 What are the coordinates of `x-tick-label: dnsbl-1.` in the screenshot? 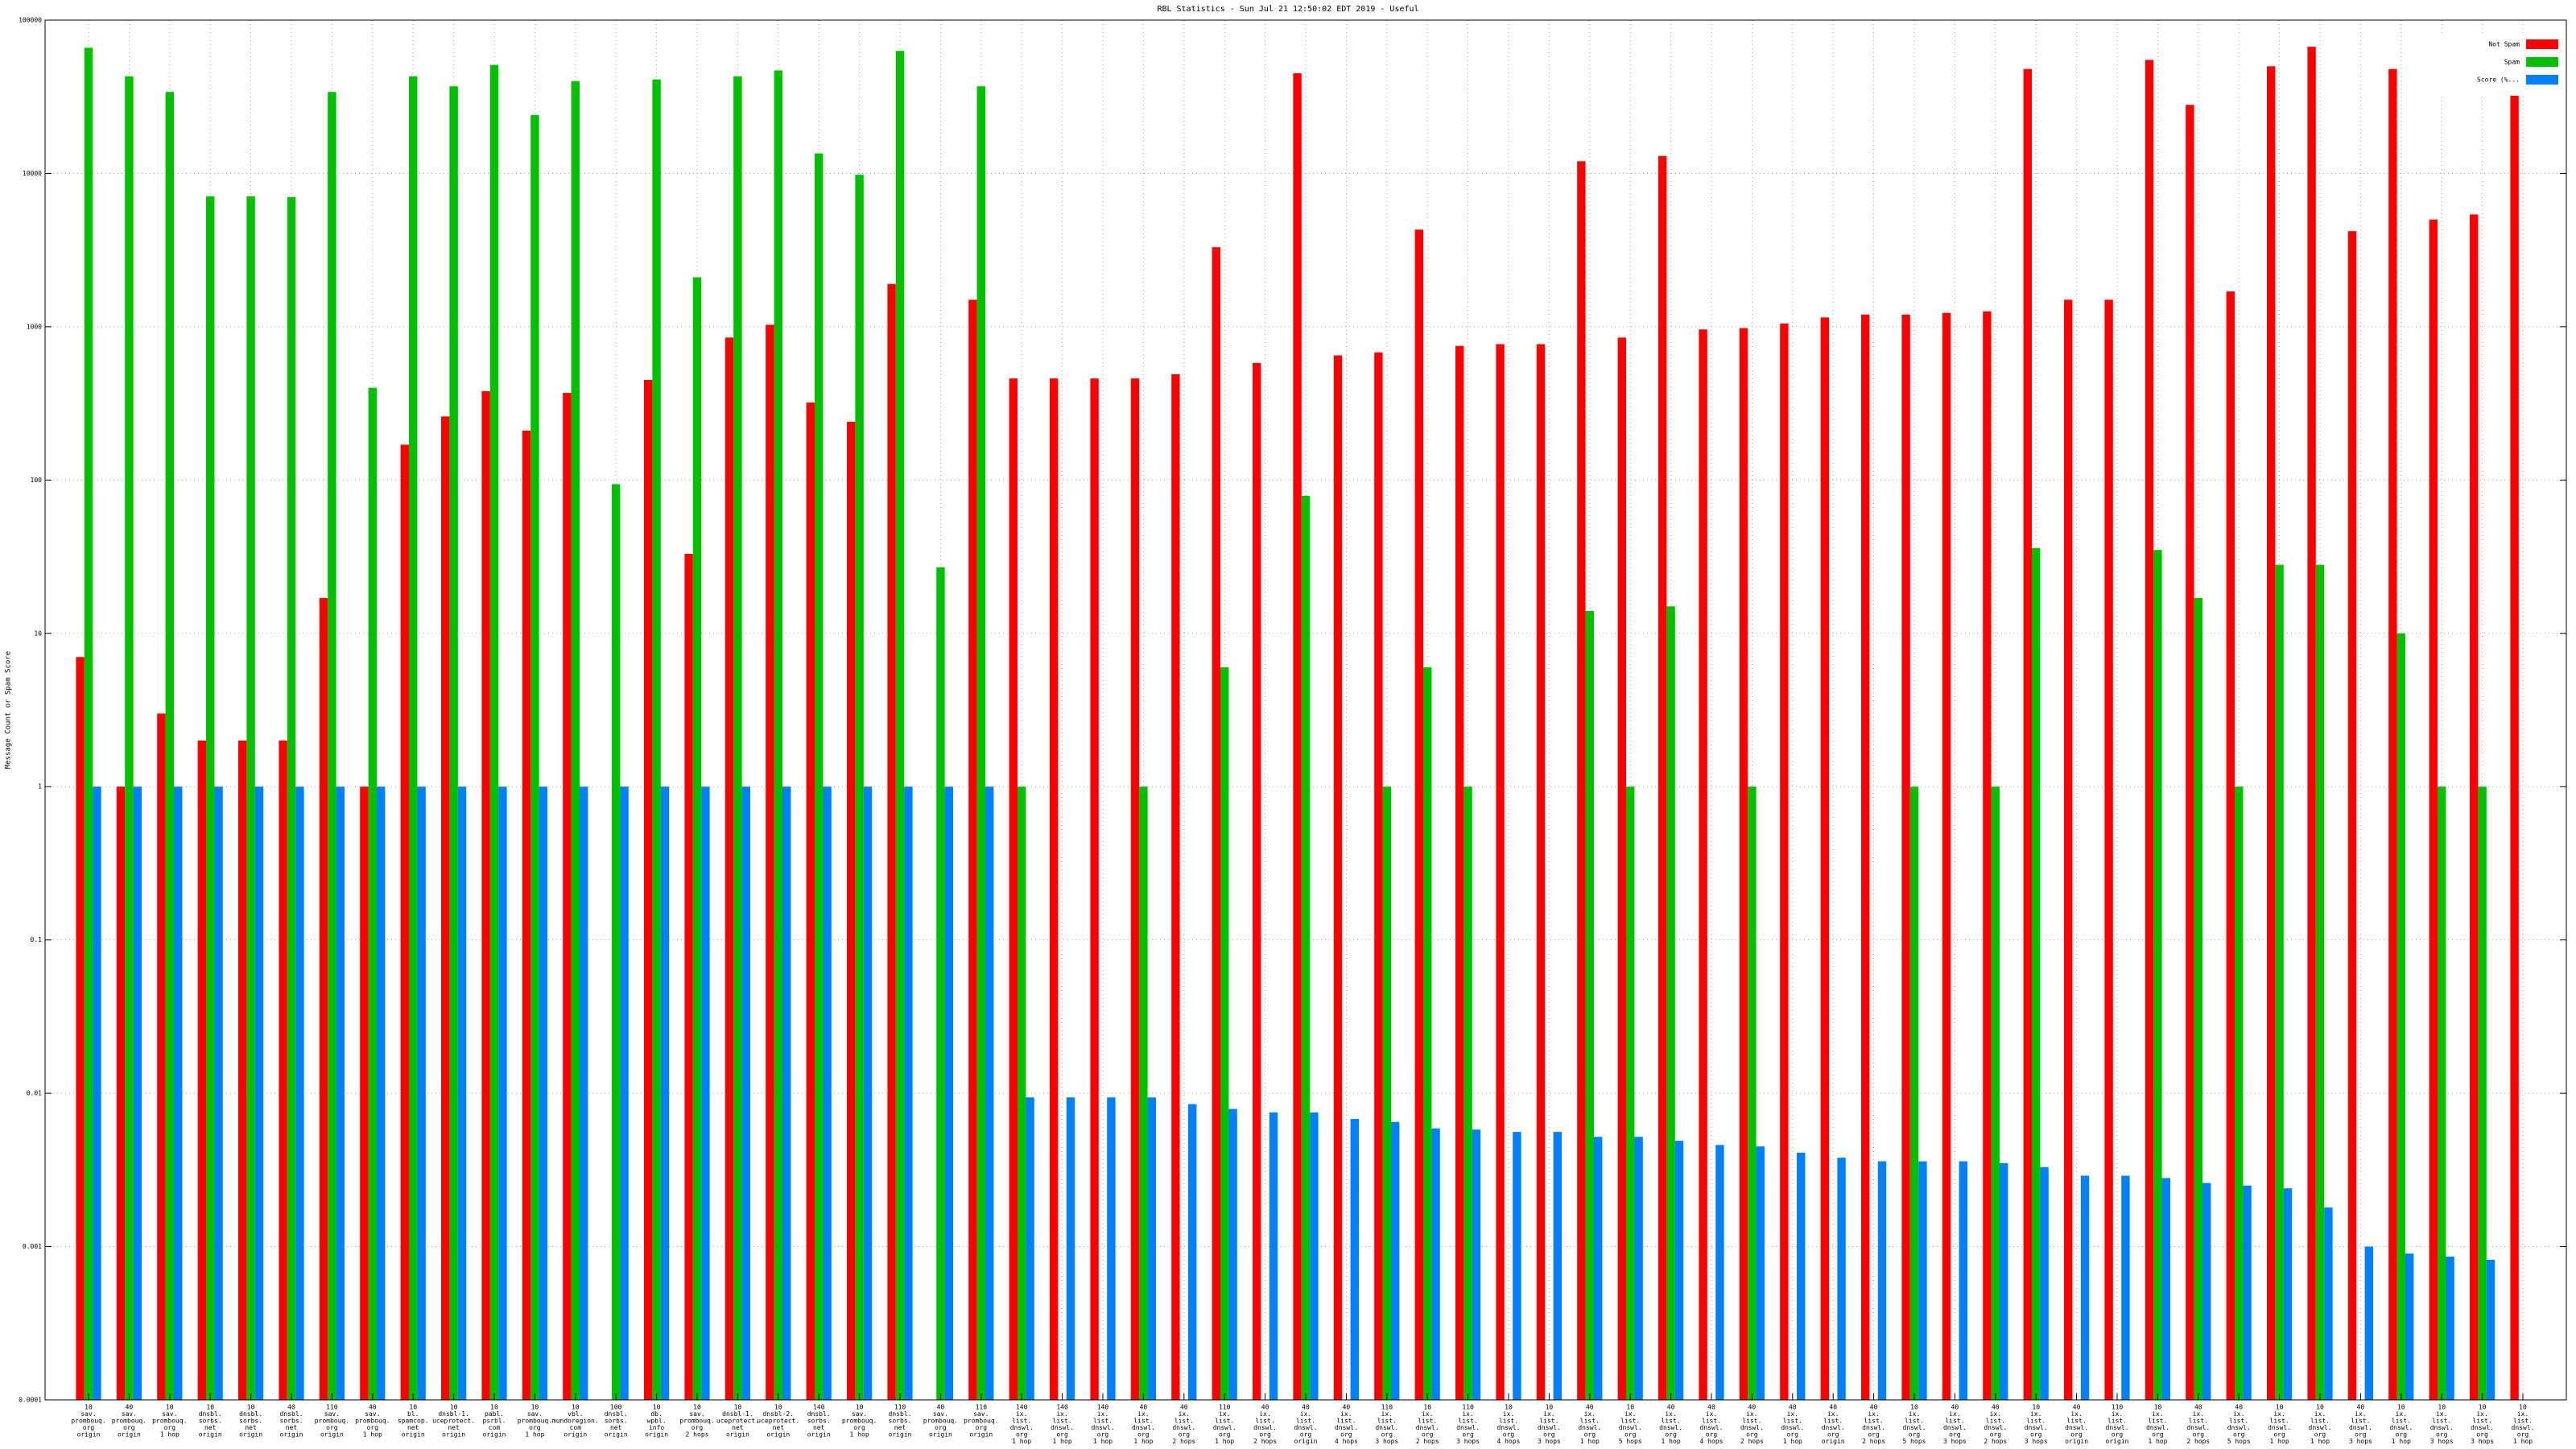 It's located at (737, 1414).